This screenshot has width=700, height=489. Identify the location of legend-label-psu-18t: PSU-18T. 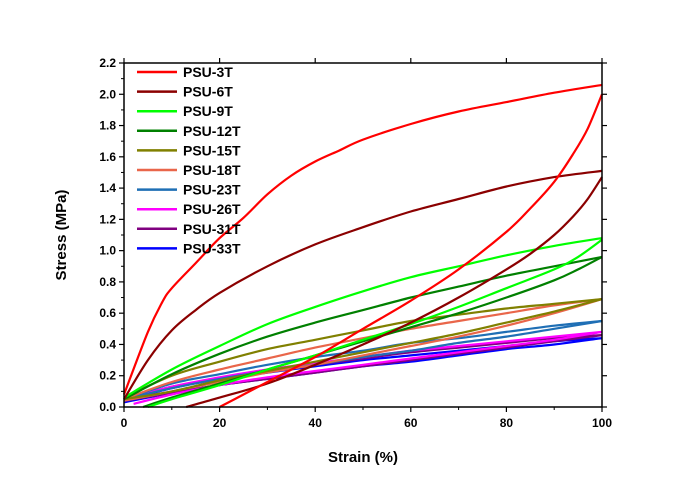
(212, 170).